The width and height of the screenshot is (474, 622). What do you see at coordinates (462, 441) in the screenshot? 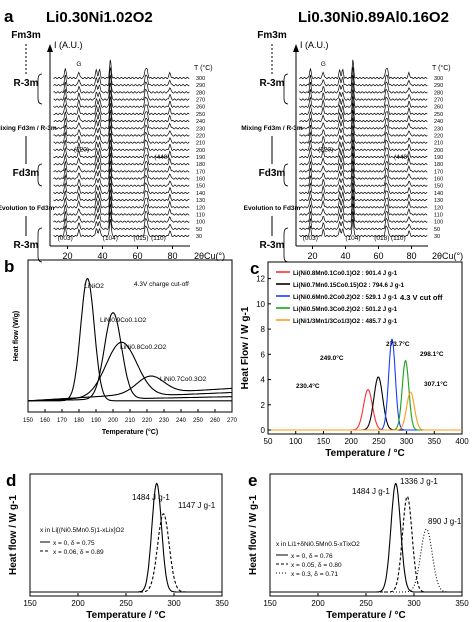
I see `x-tick-label: 400` at bounding box center [462, 441].